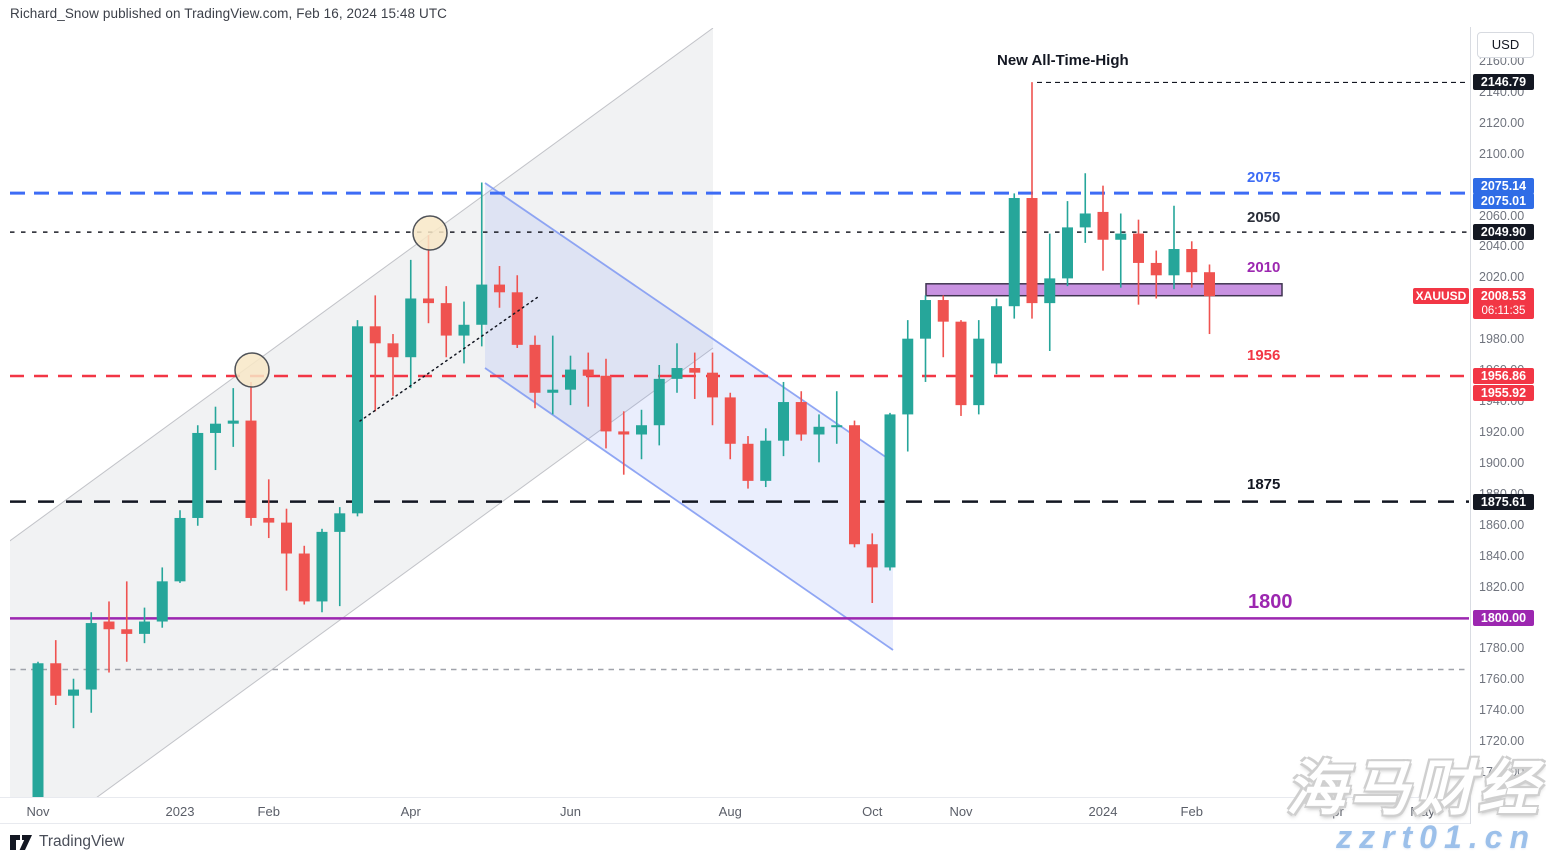 The height and width of the screenshot is (857, 1546). Describe the element at coordinates (1502, 710) in the screenshot. I see `price-tick: 1740.00` at that location.